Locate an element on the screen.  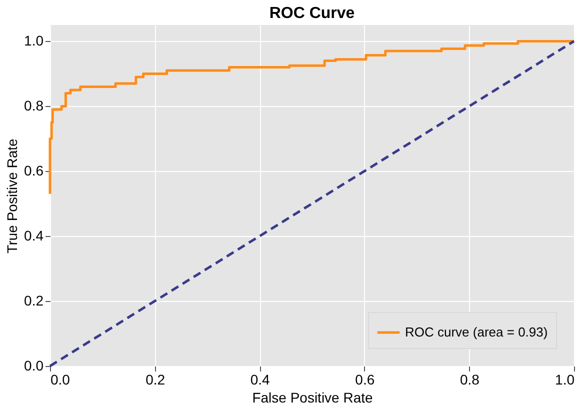
y-tick-label: 0.0 is located at coordinates (34, 366).